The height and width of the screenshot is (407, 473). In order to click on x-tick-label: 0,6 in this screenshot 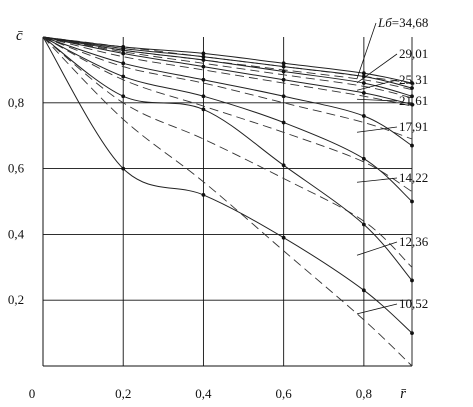, I will do `click(284, 393)`.